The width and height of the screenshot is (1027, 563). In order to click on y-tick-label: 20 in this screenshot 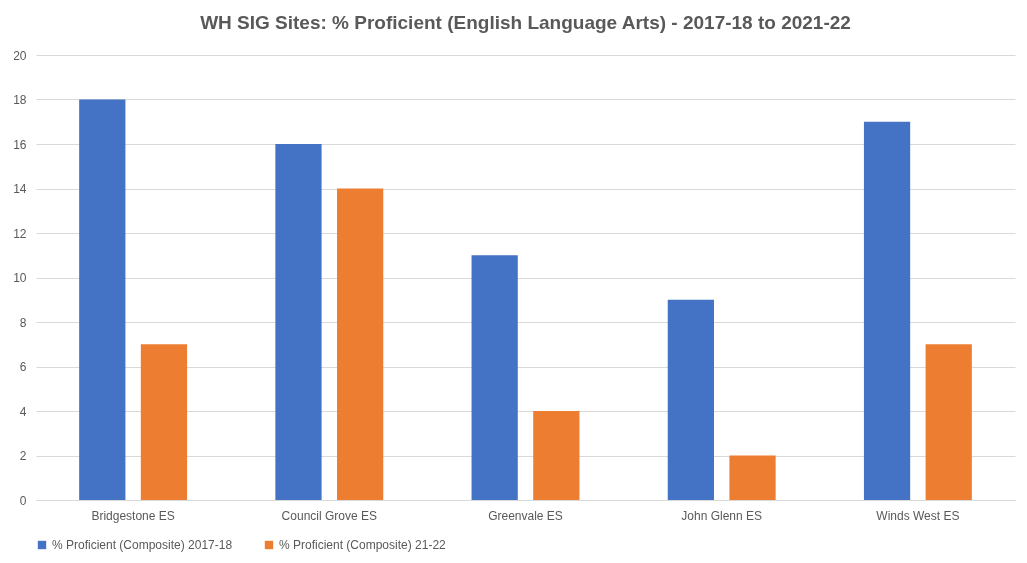, I will do `click(20, 55)`.